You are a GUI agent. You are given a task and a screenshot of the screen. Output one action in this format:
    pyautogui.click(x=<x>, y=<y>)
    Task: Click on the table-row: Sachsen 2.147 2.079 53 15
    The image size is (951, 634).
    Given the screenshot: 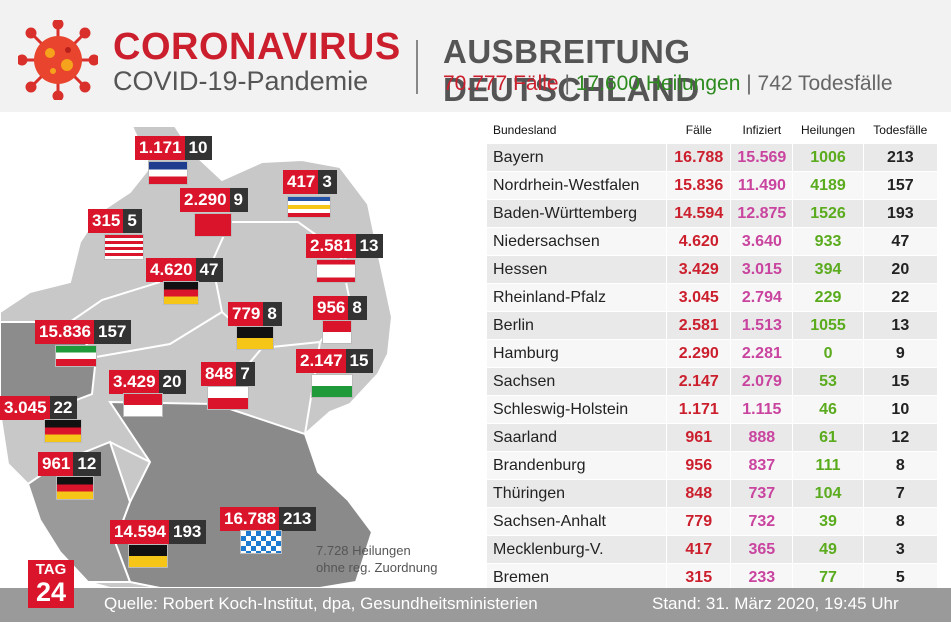 What is the action you would take?
    pyautogui.click(x=713, y=381)
    